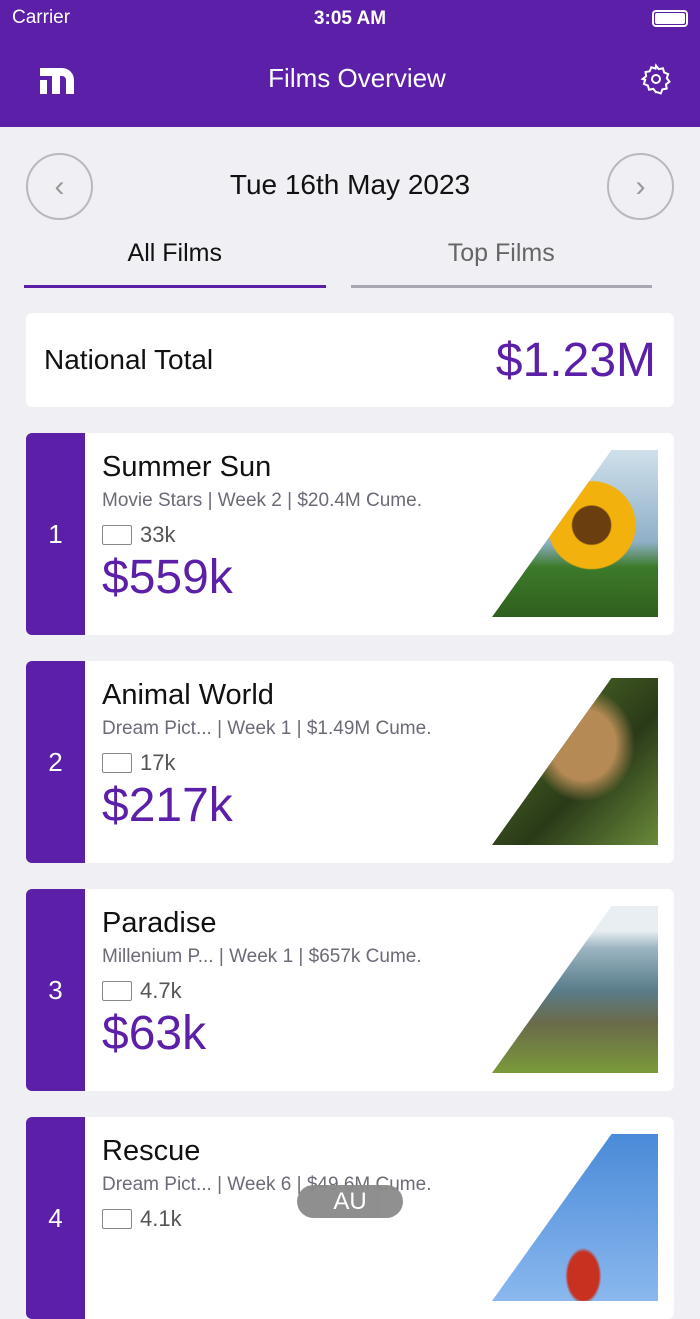  I want to click on admissions: 4.1k, so click(266, 1219).